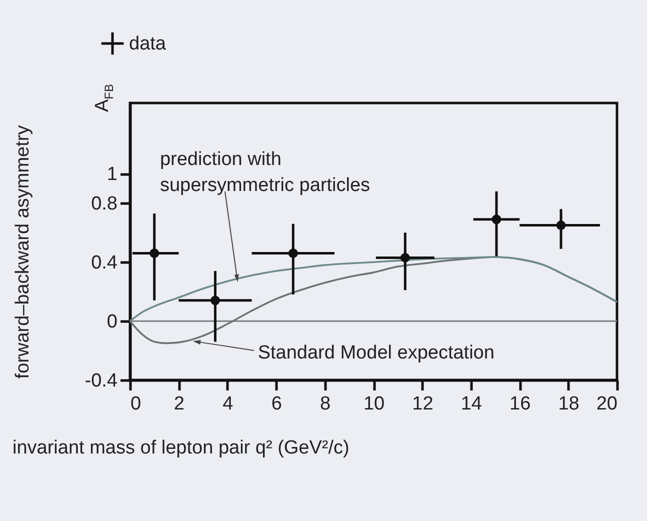  Describe the element at coordinates (374, 404) in the screenshot. I see `x-tick-label: 10` at that location.